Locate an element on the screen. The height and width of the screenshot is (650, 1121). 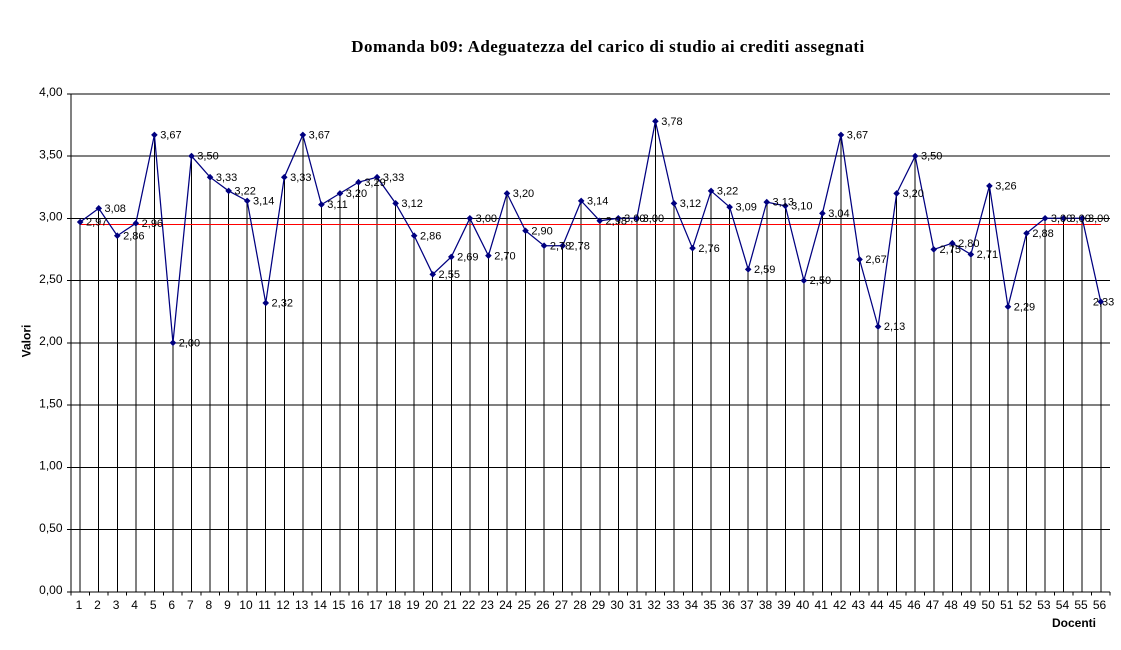
svg-text: 33 is located at coordinates (673, 605).